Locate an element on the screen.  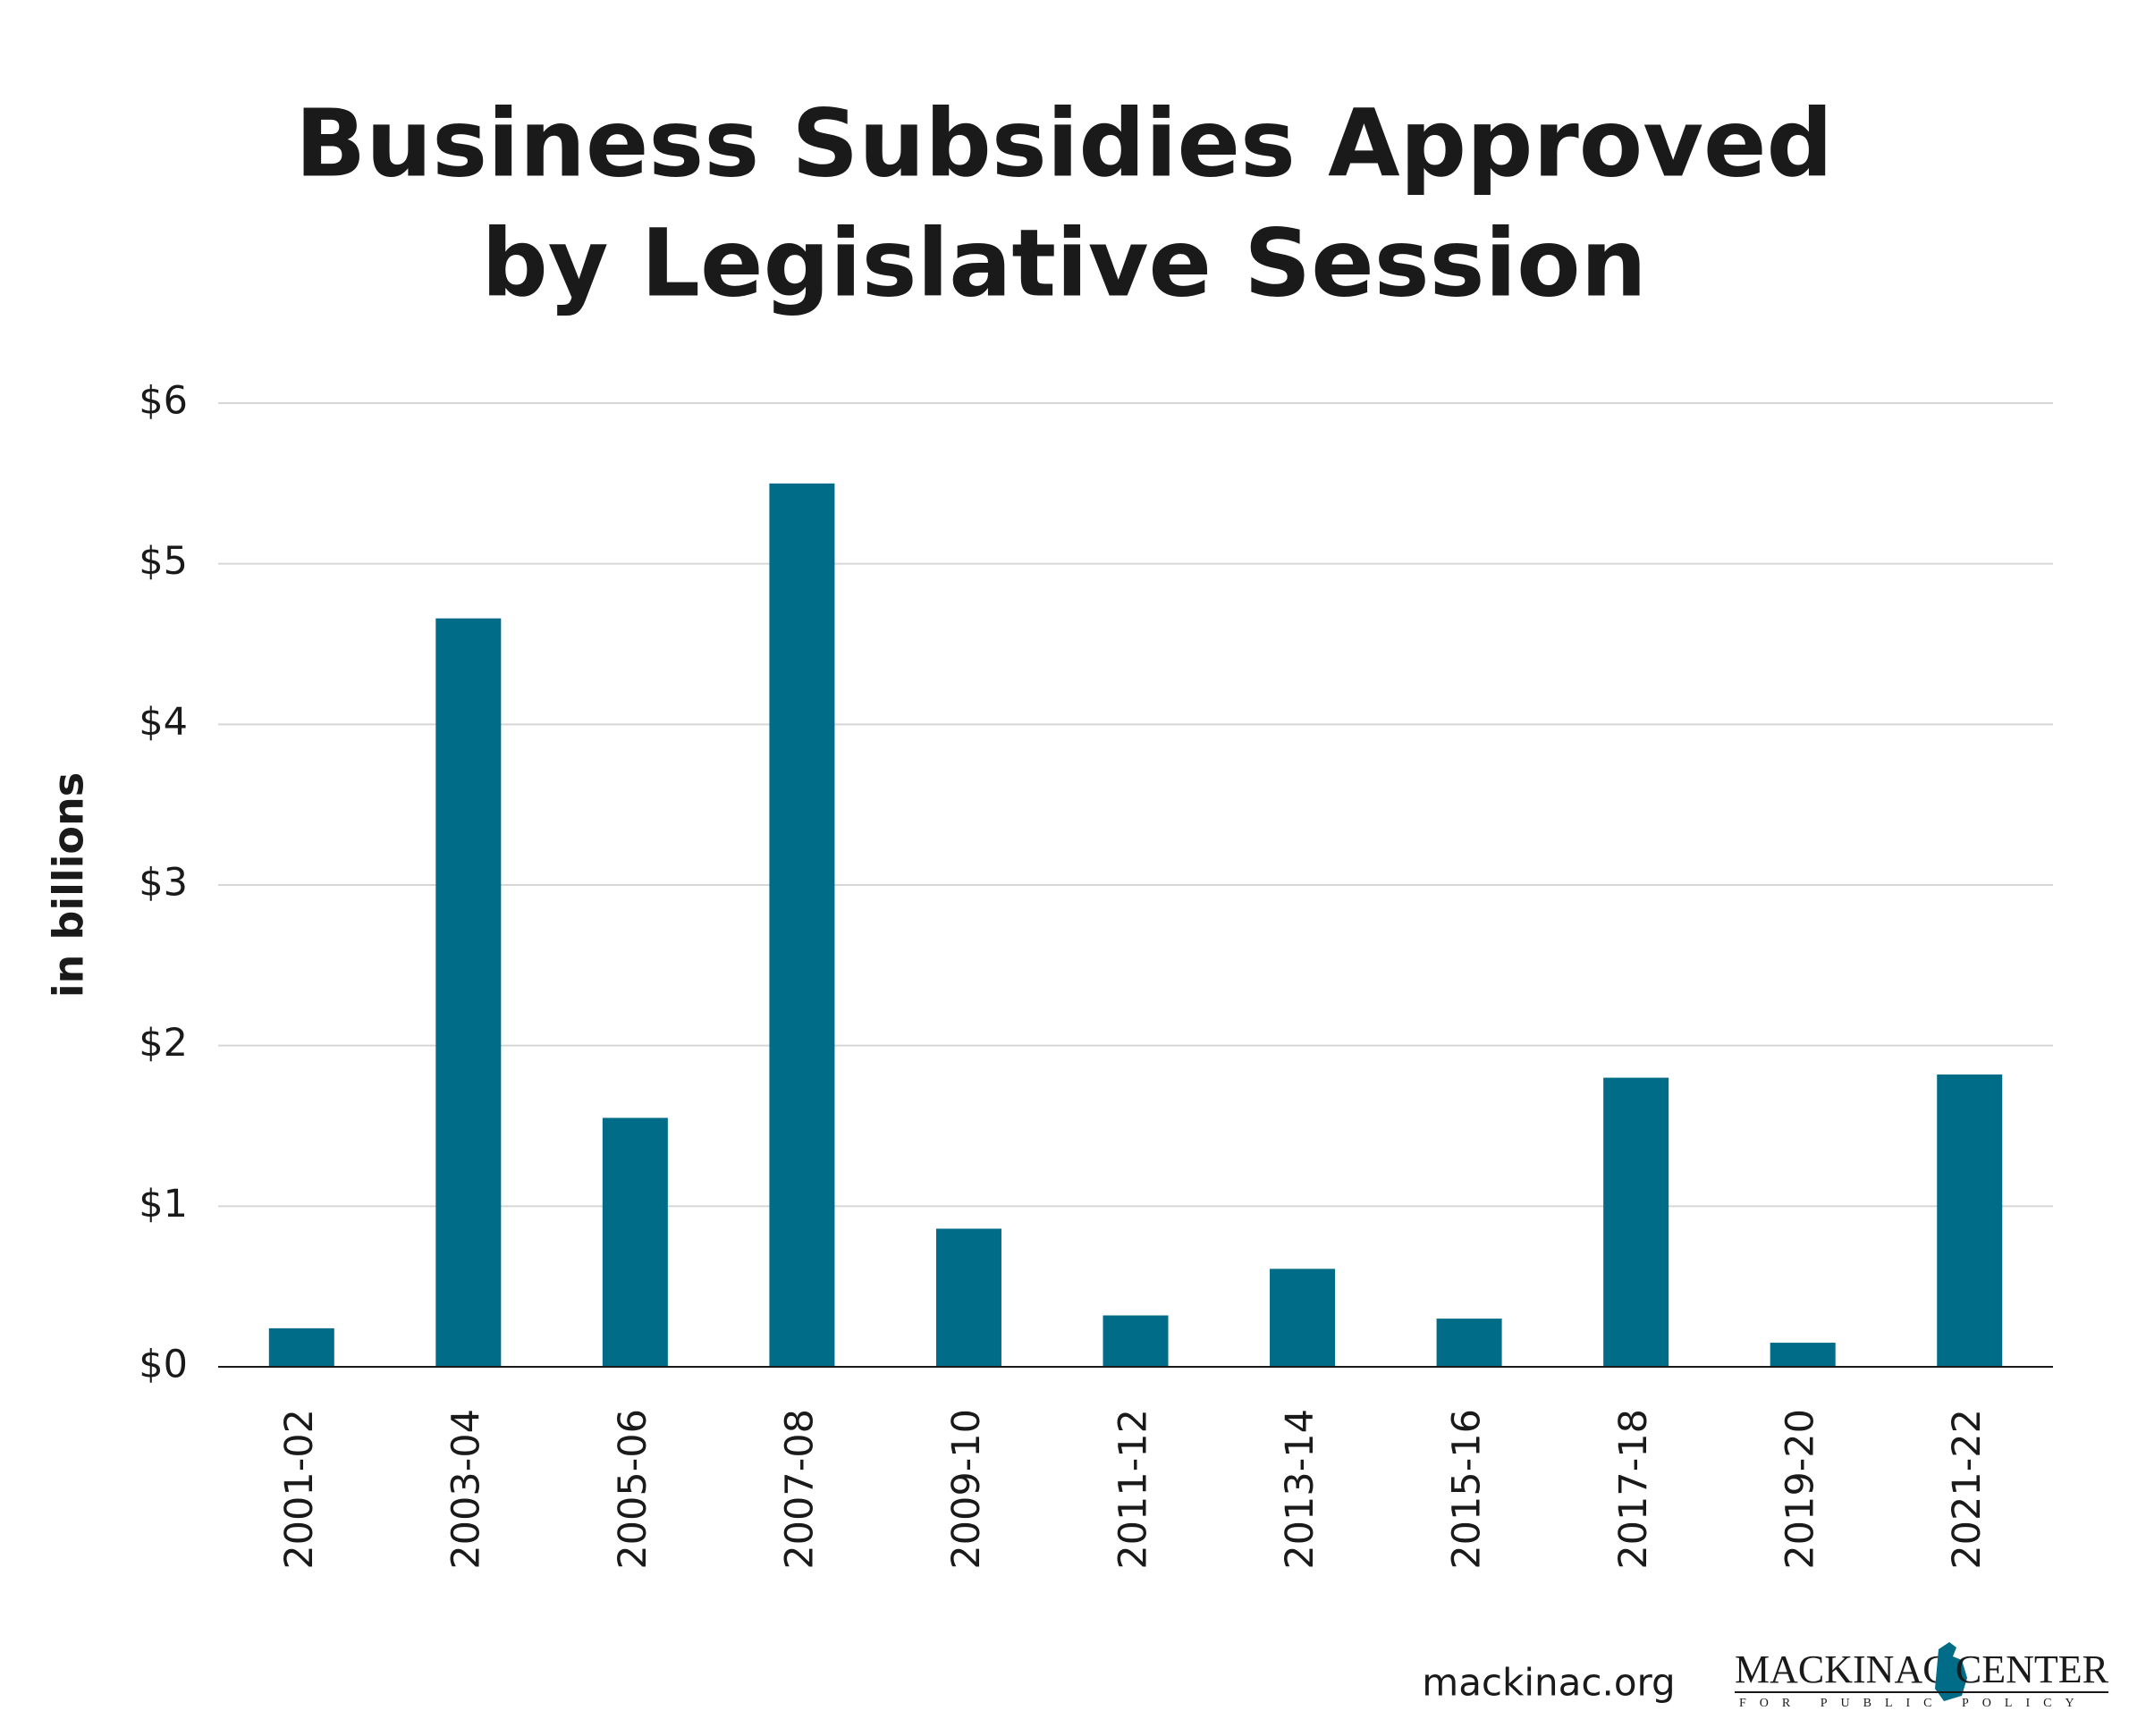
y-axis-label: in billions is located at coordinates (69, 885).